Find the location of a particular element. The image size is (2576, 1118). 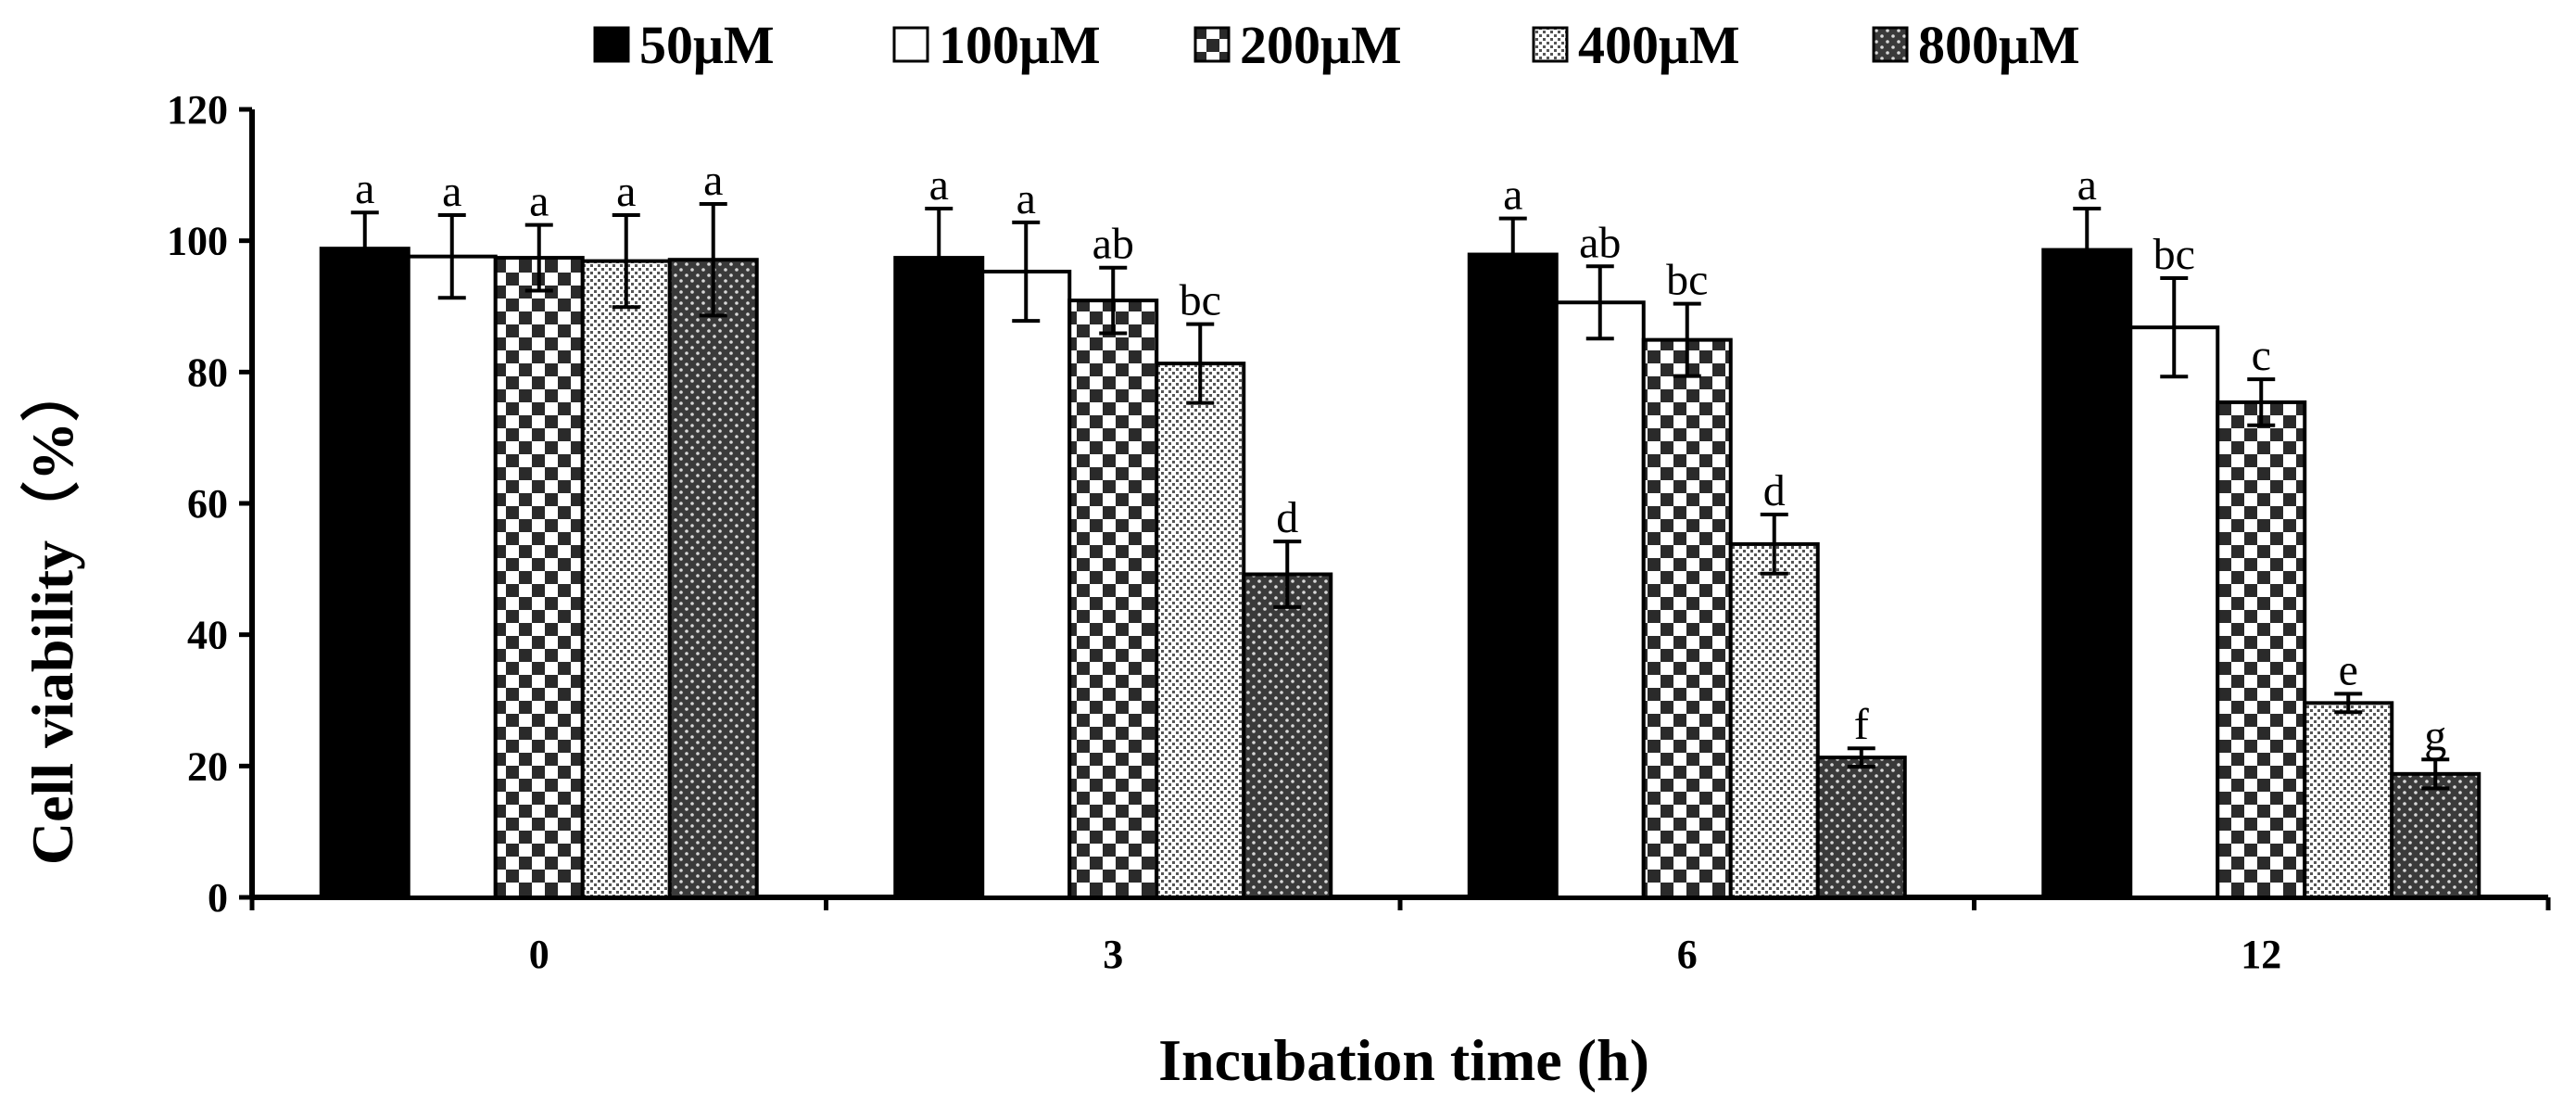

y-axis-title: Cell viability（%） is located at coordinates (52, 614).